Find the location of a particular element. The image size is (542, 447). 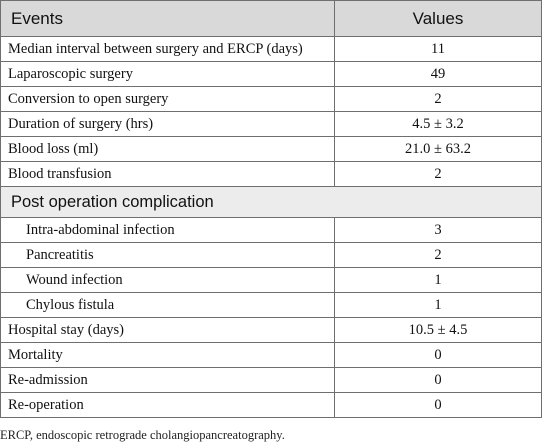

header-row: Events Values is located at coordinates (271, 18).